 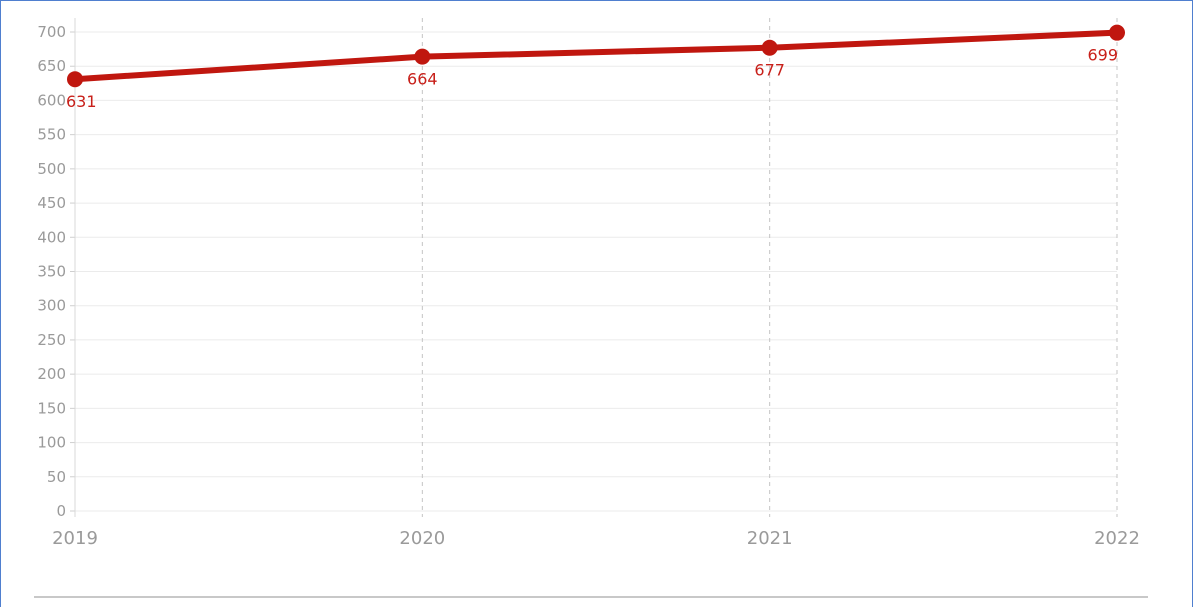 What do you see at coordinates (1102, 55) in the screenshot?
I see `data-label: 699` at bounding box center [1102, 55].